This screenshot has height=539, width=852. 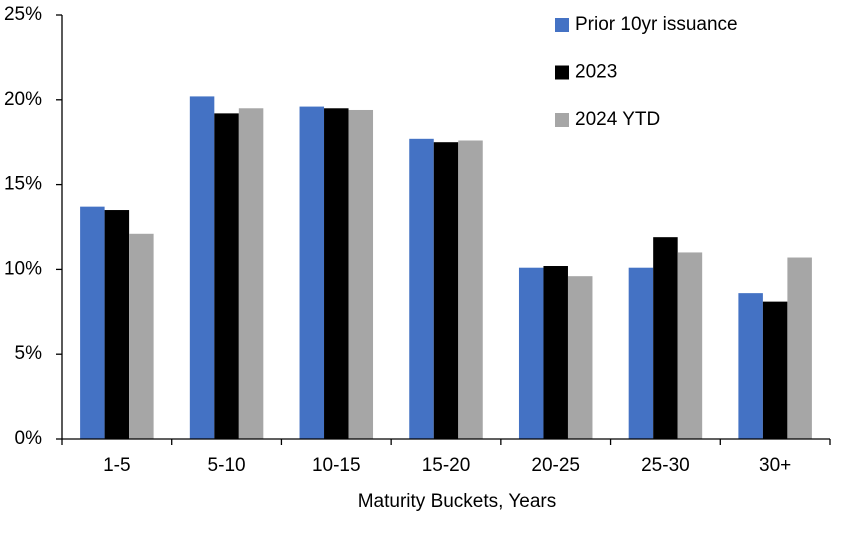 What do you see at coordinates (446, 465) in the screenshot?
I see `x-tick-label: 15-20` at bounding box center [446, 465].